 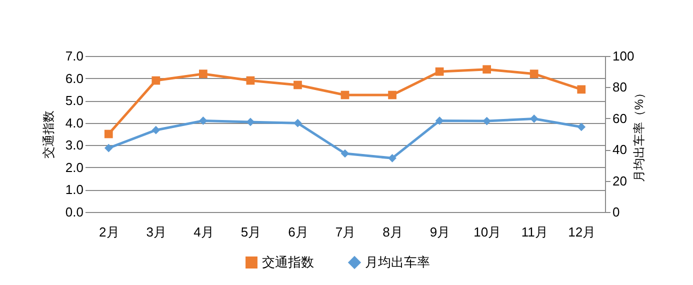 I want to click on y-tick-label: 2.0, so click(x=74, y=167).